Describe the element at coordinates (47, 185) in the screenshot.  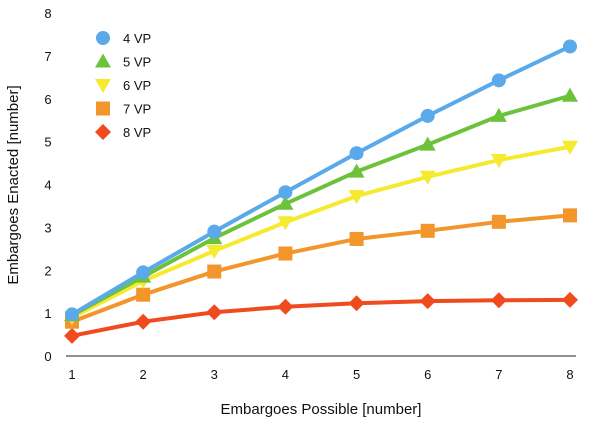
I see `y-tick-label: 4` at that location.